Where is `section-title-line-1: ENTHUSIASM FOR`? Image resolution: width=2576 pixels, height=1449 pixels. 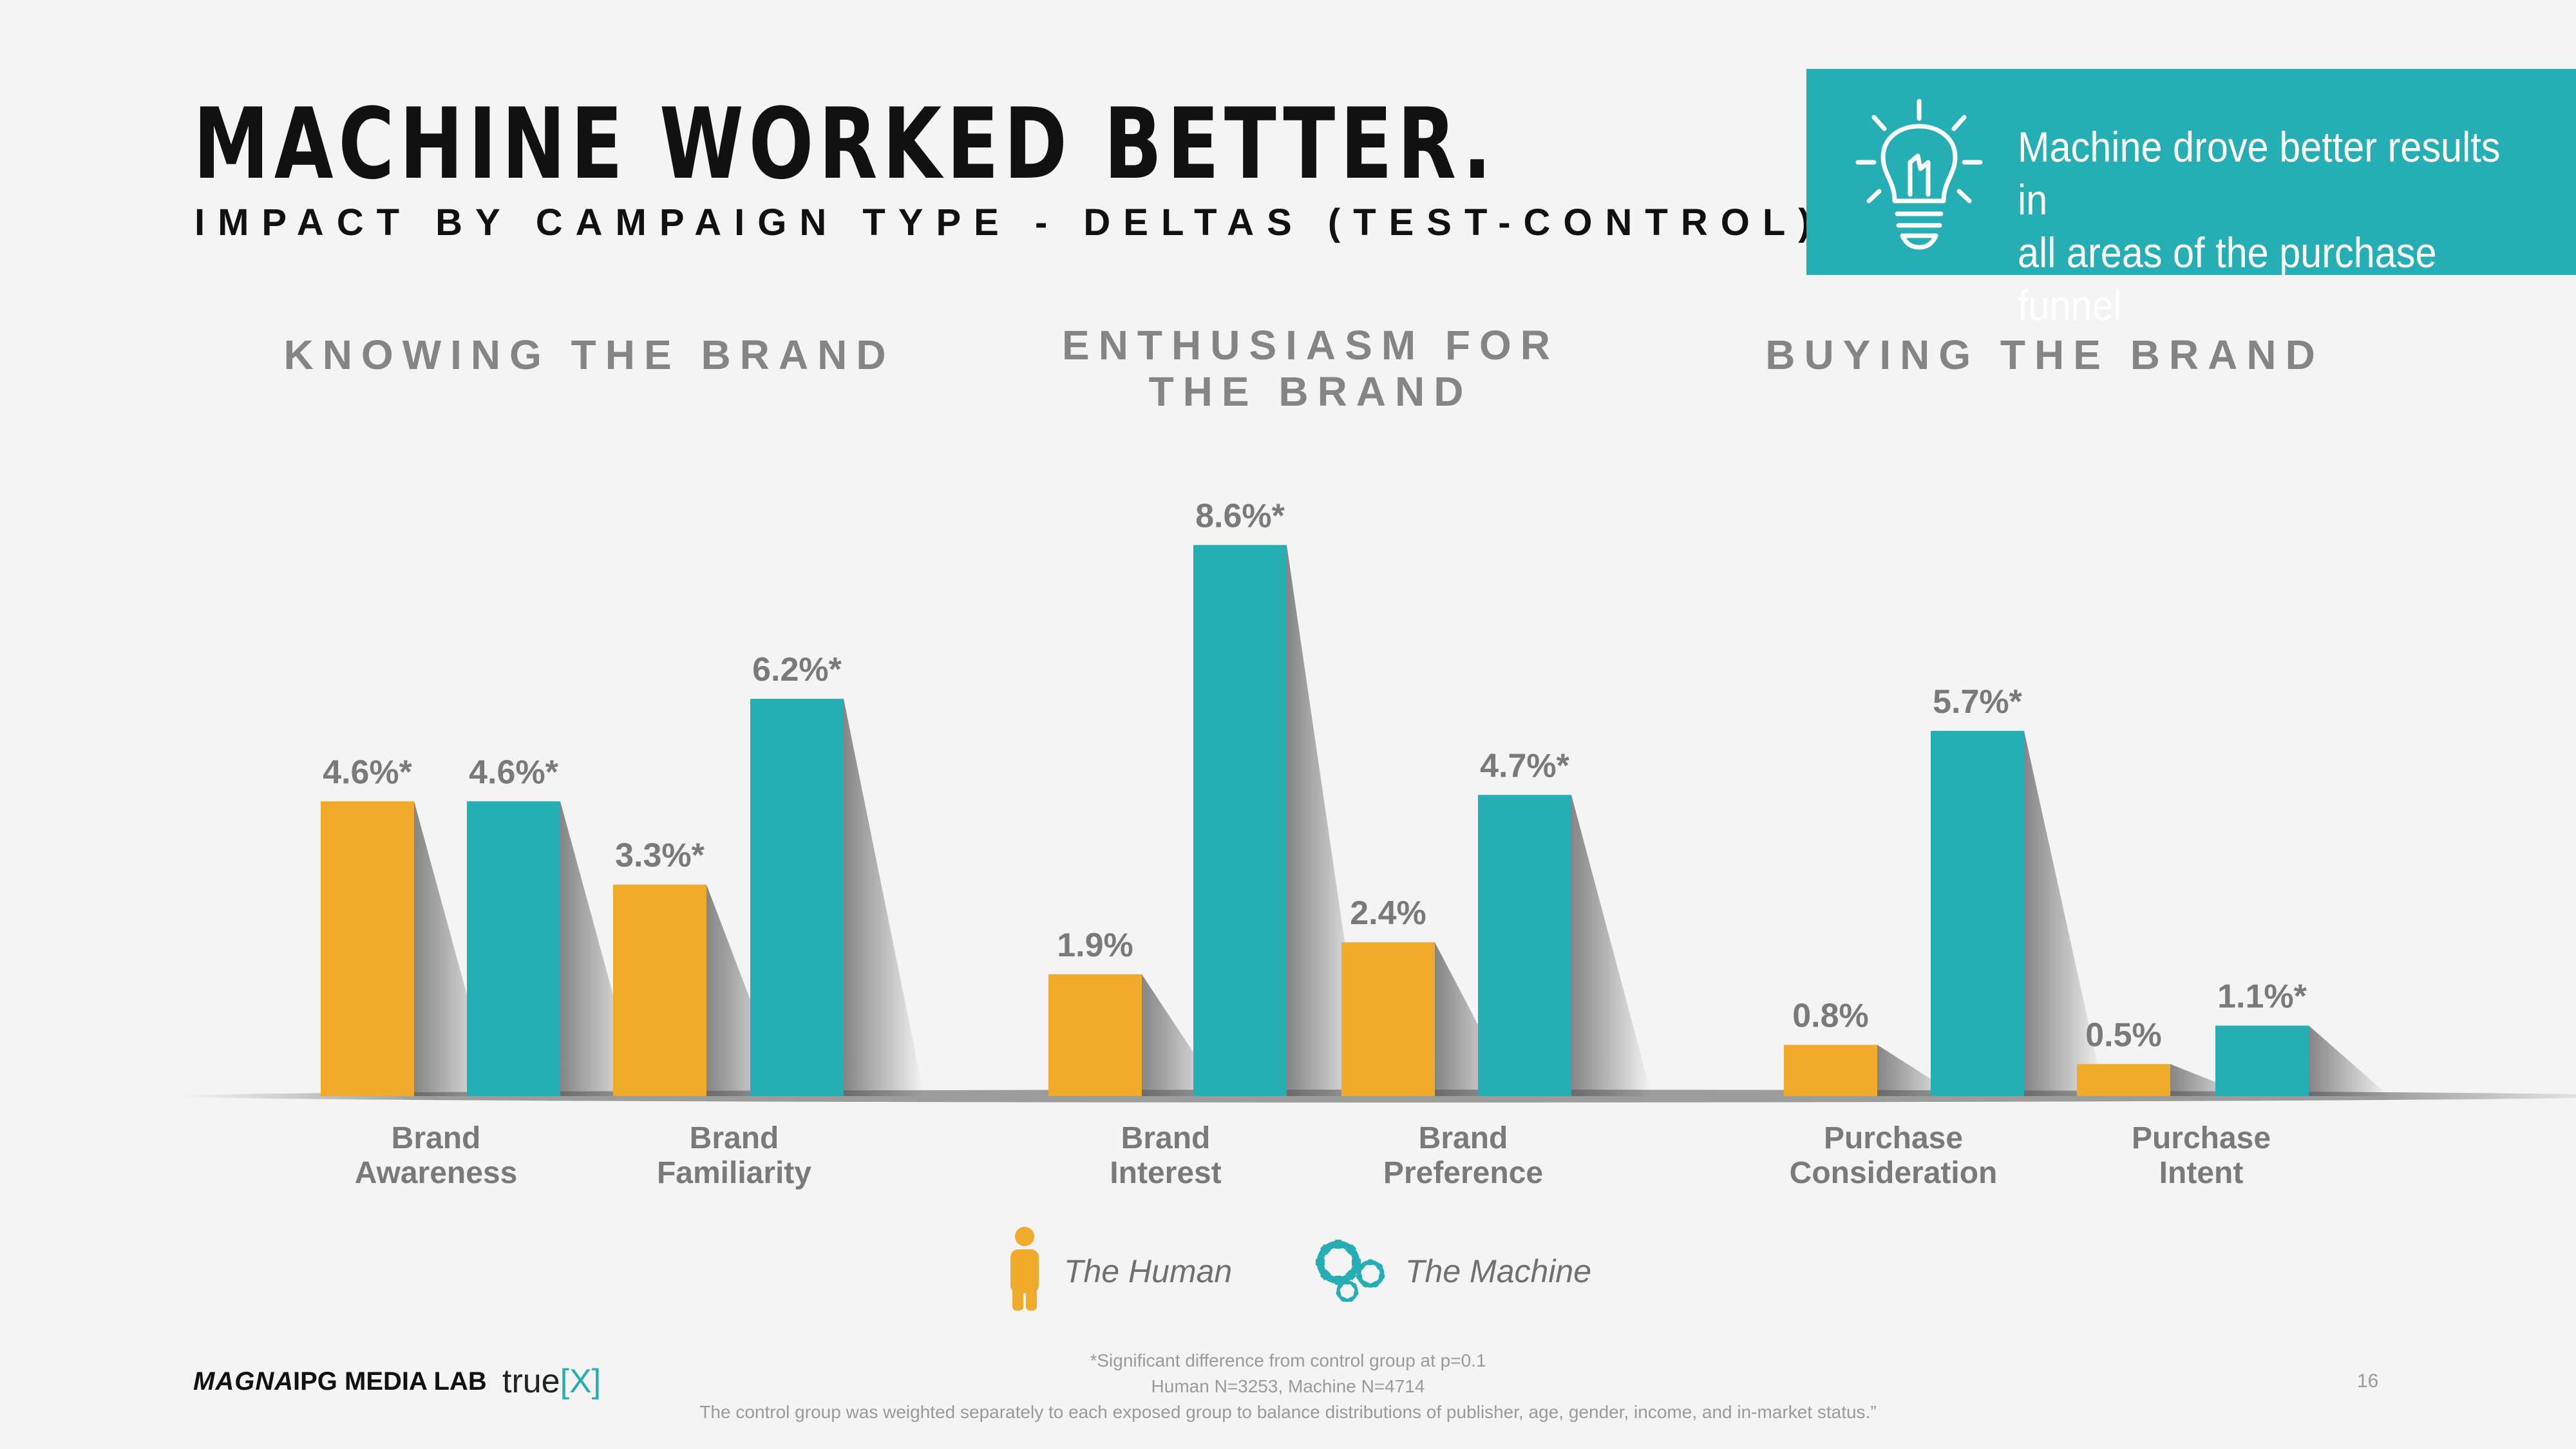 section-title-line-1: ENTHUSIASM FOR is located at coordinates (1310, 345).